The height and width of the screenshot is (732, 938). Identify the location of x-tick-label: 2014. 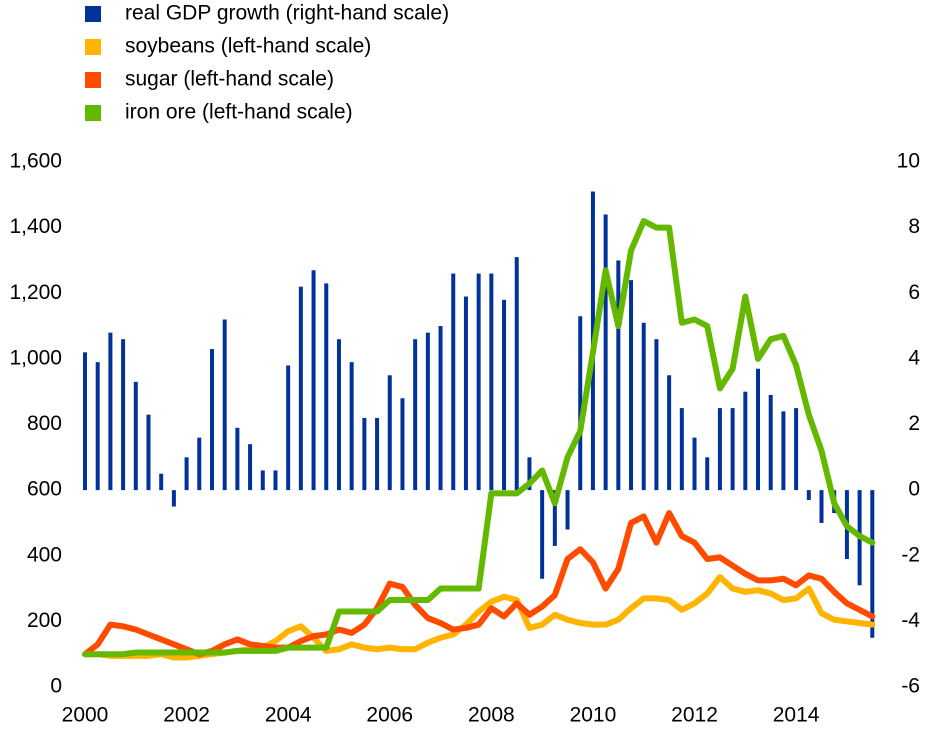
(796, 715).